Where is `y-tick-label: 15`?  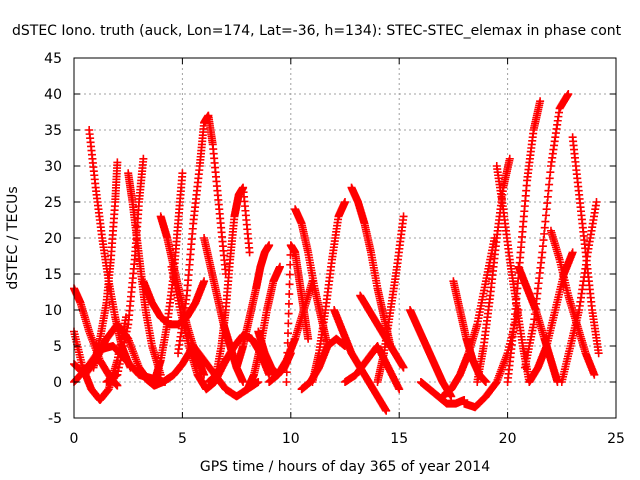 y-tick-label: 15 is located at coordinates (53, 275).